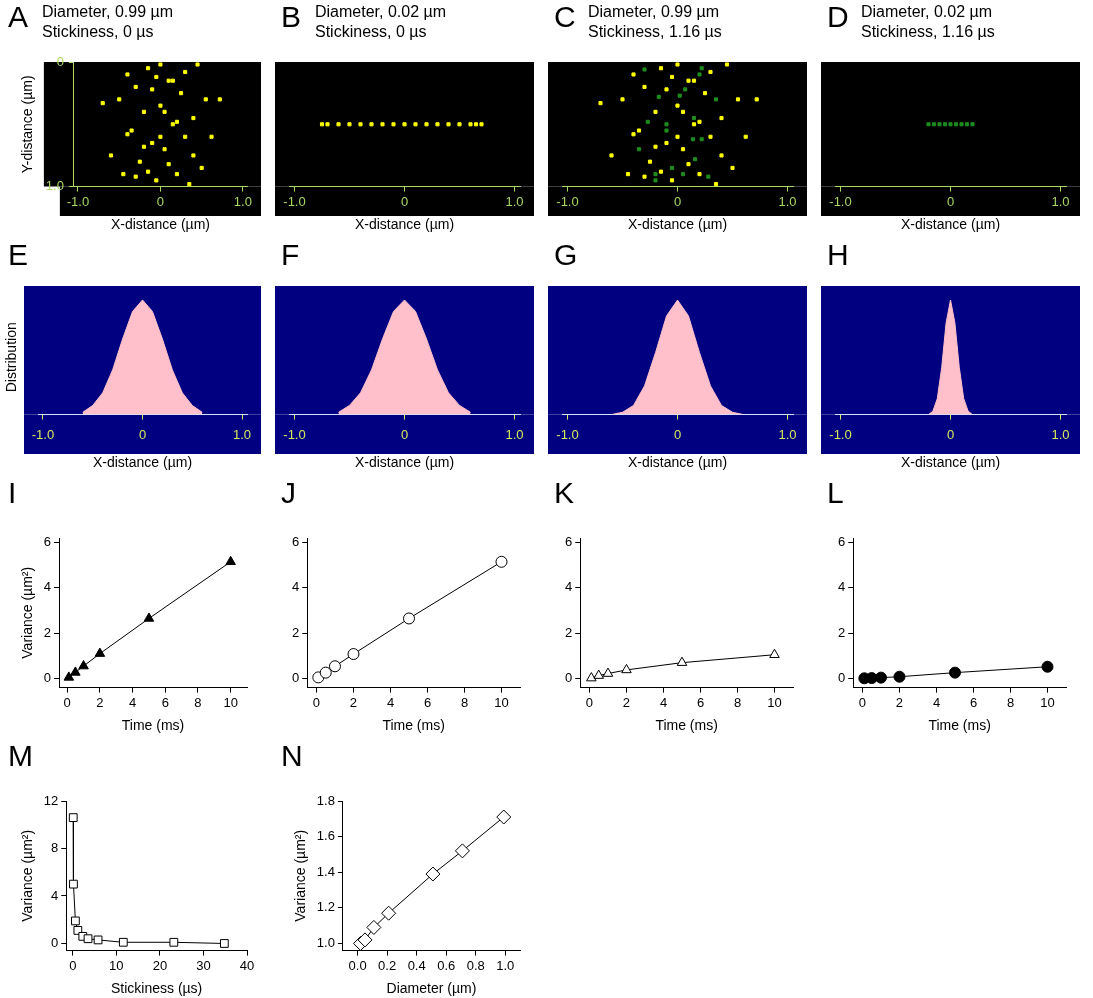 This screenshot has height=998, width=1093. What do you see at coordinates (55, 848) in the screenshot?
I see `y-tick-label: 8` at bounding box center [55, 848].